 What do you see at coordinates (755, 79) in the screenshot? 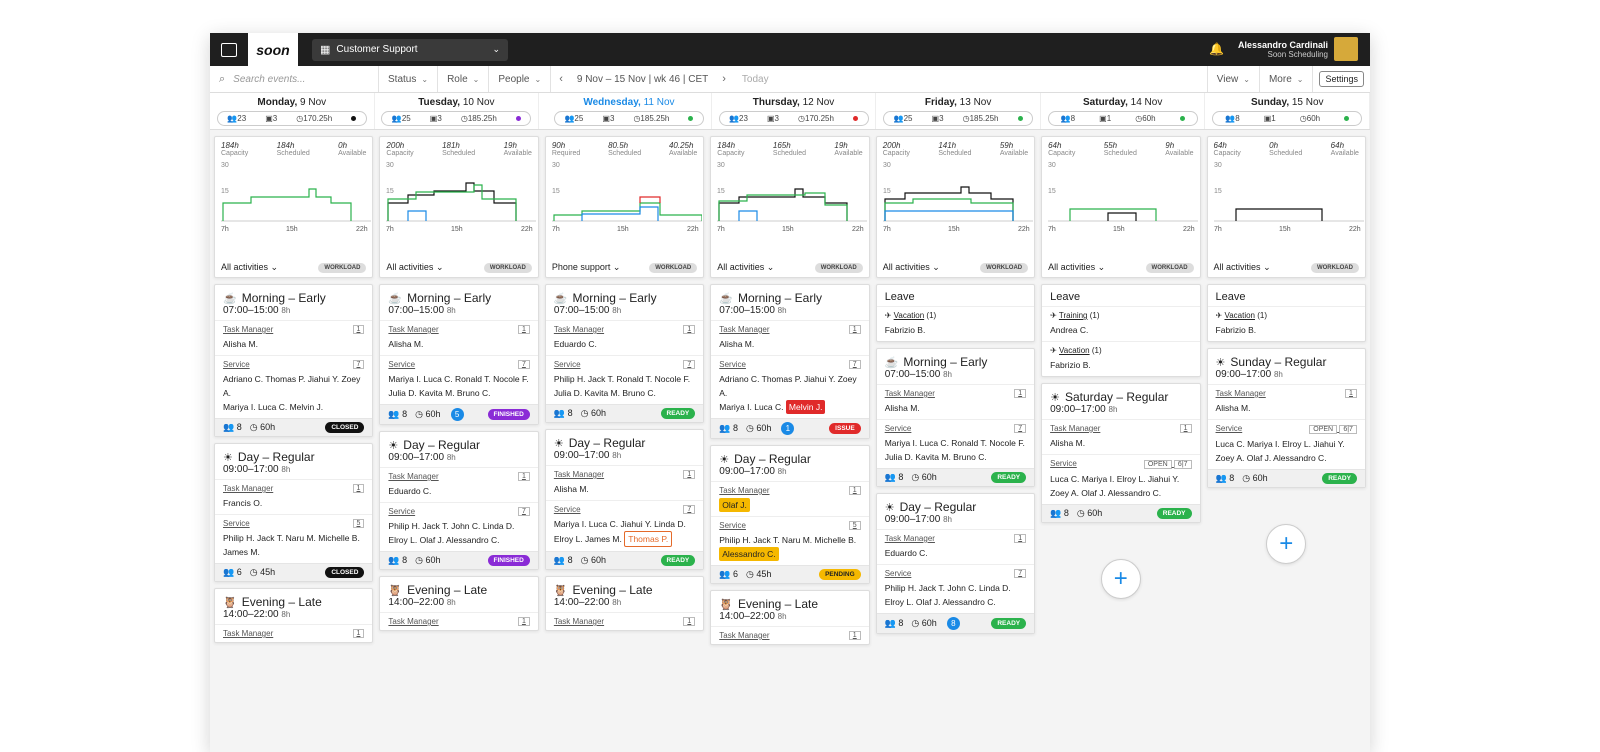
I see `today-button: Today` at bounding box center [755, 79].